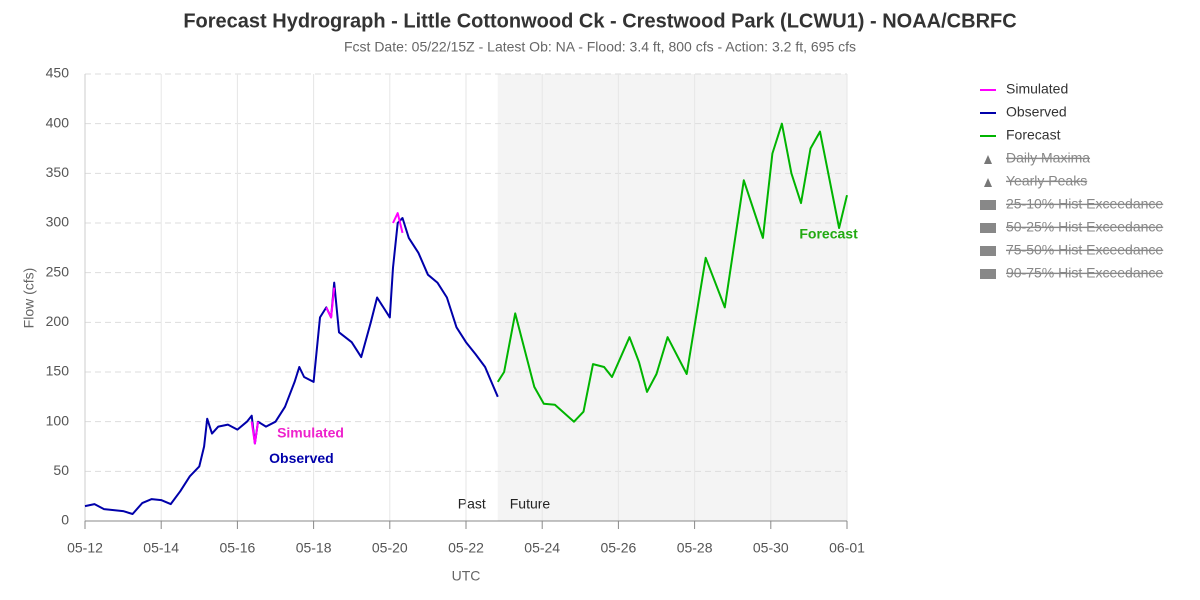 This screenshot has width=1200, height=600. Describe the element at coordinates (695, 548) in the screenshot. I see `x-tick-label: 05-28` at that location.